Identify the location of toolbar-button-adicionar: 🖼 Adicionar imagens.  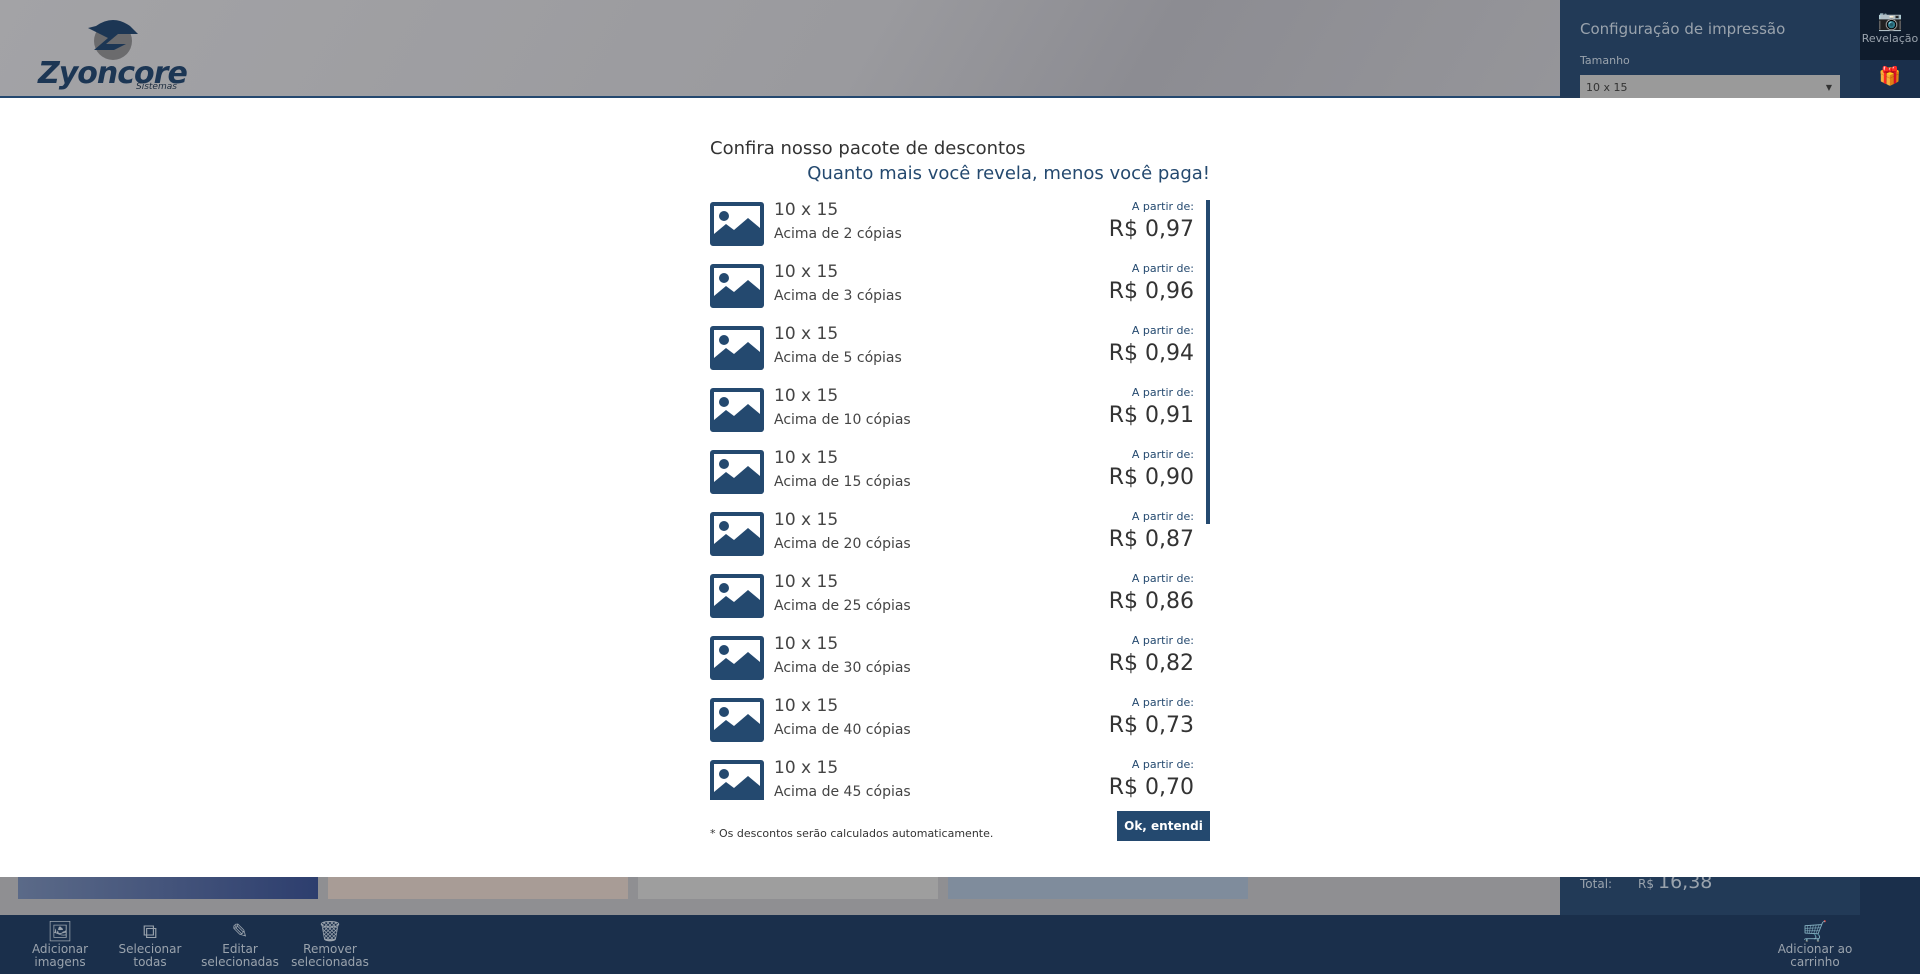
(60, 944).